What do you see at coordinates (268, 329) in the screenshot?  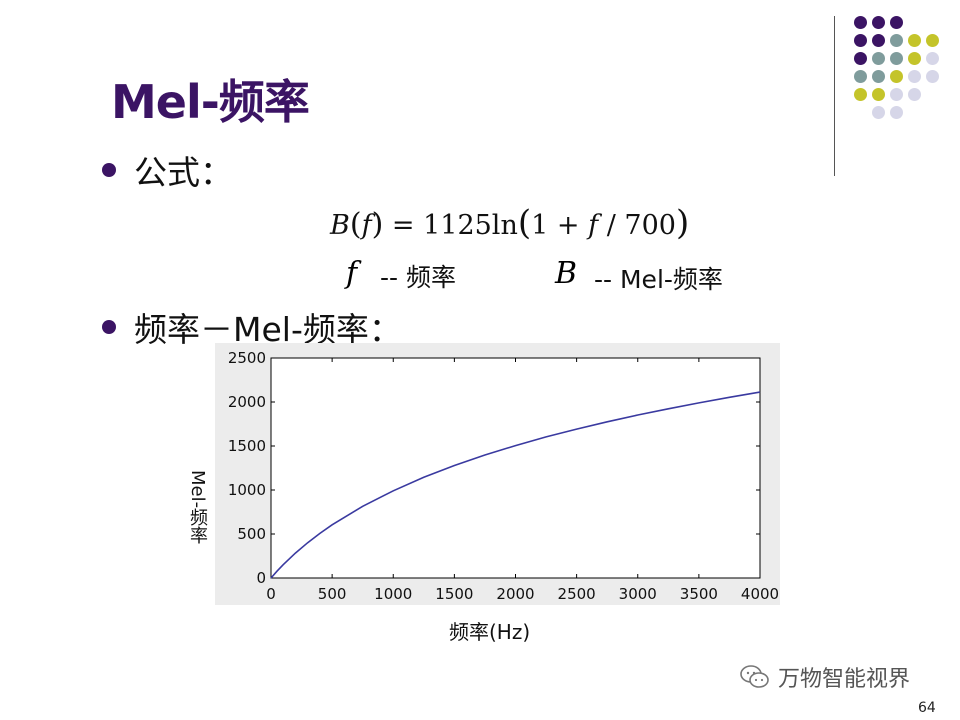 I see `bullet-chart-label: 频率－Mel-频率：` at bounding box center [268, 329].